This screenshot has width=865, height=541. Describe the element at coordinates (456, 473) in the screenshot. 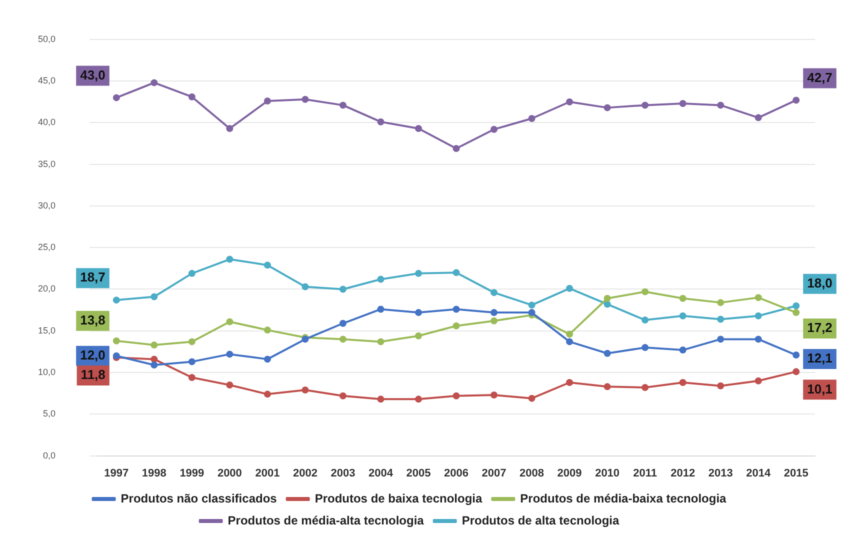

I see `x-tick-label: 2006` at that location.